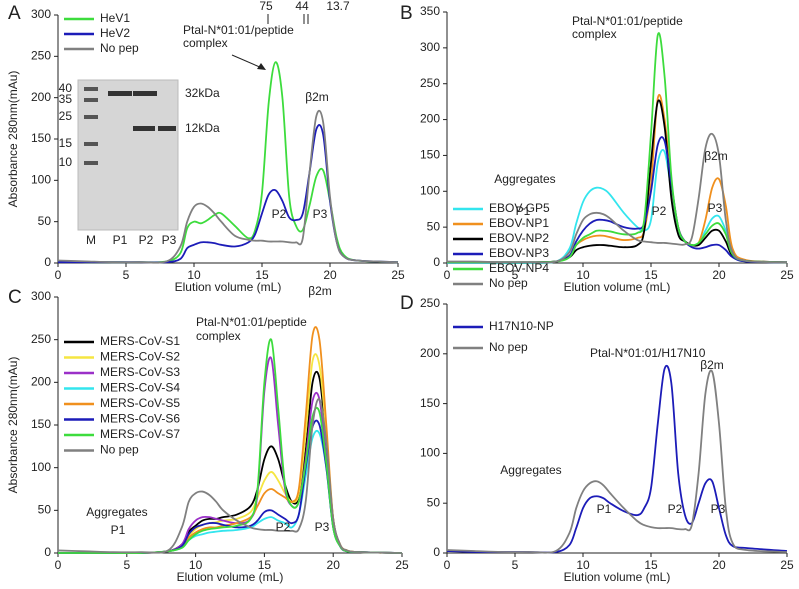 Image resolution: width=799 pixels, height=589 pixels. Describe the element at coordinates (406, 13) in the screenshot. I see `panel-letter: B` at that location.